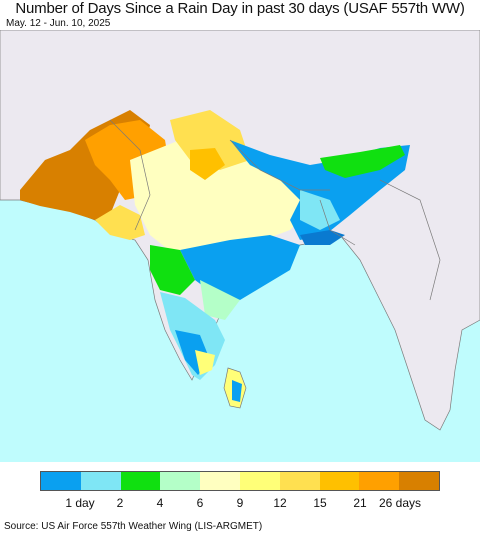  Describe the element at coordinates (80, 503) in the screenshot. I see `legend-tick-label: 1 day` at that location.